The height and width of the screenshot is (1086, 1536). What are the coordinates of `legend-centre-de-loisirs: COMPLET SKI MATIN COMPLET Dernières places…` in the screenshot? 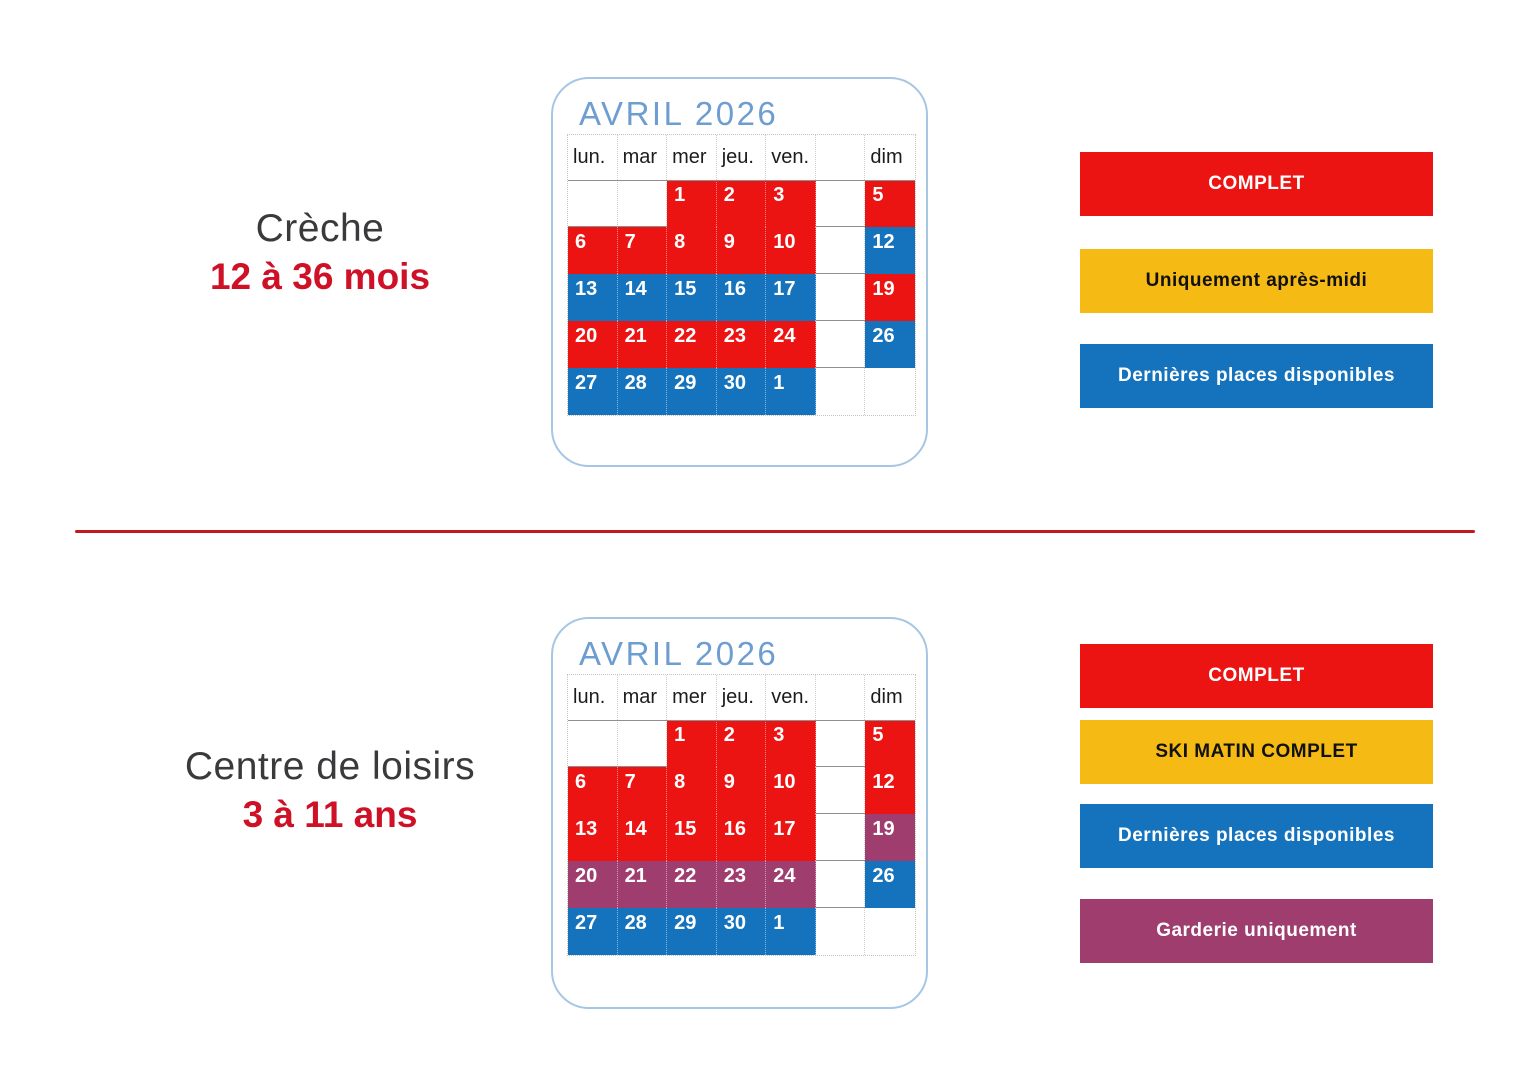 It's located at (1256, 803).